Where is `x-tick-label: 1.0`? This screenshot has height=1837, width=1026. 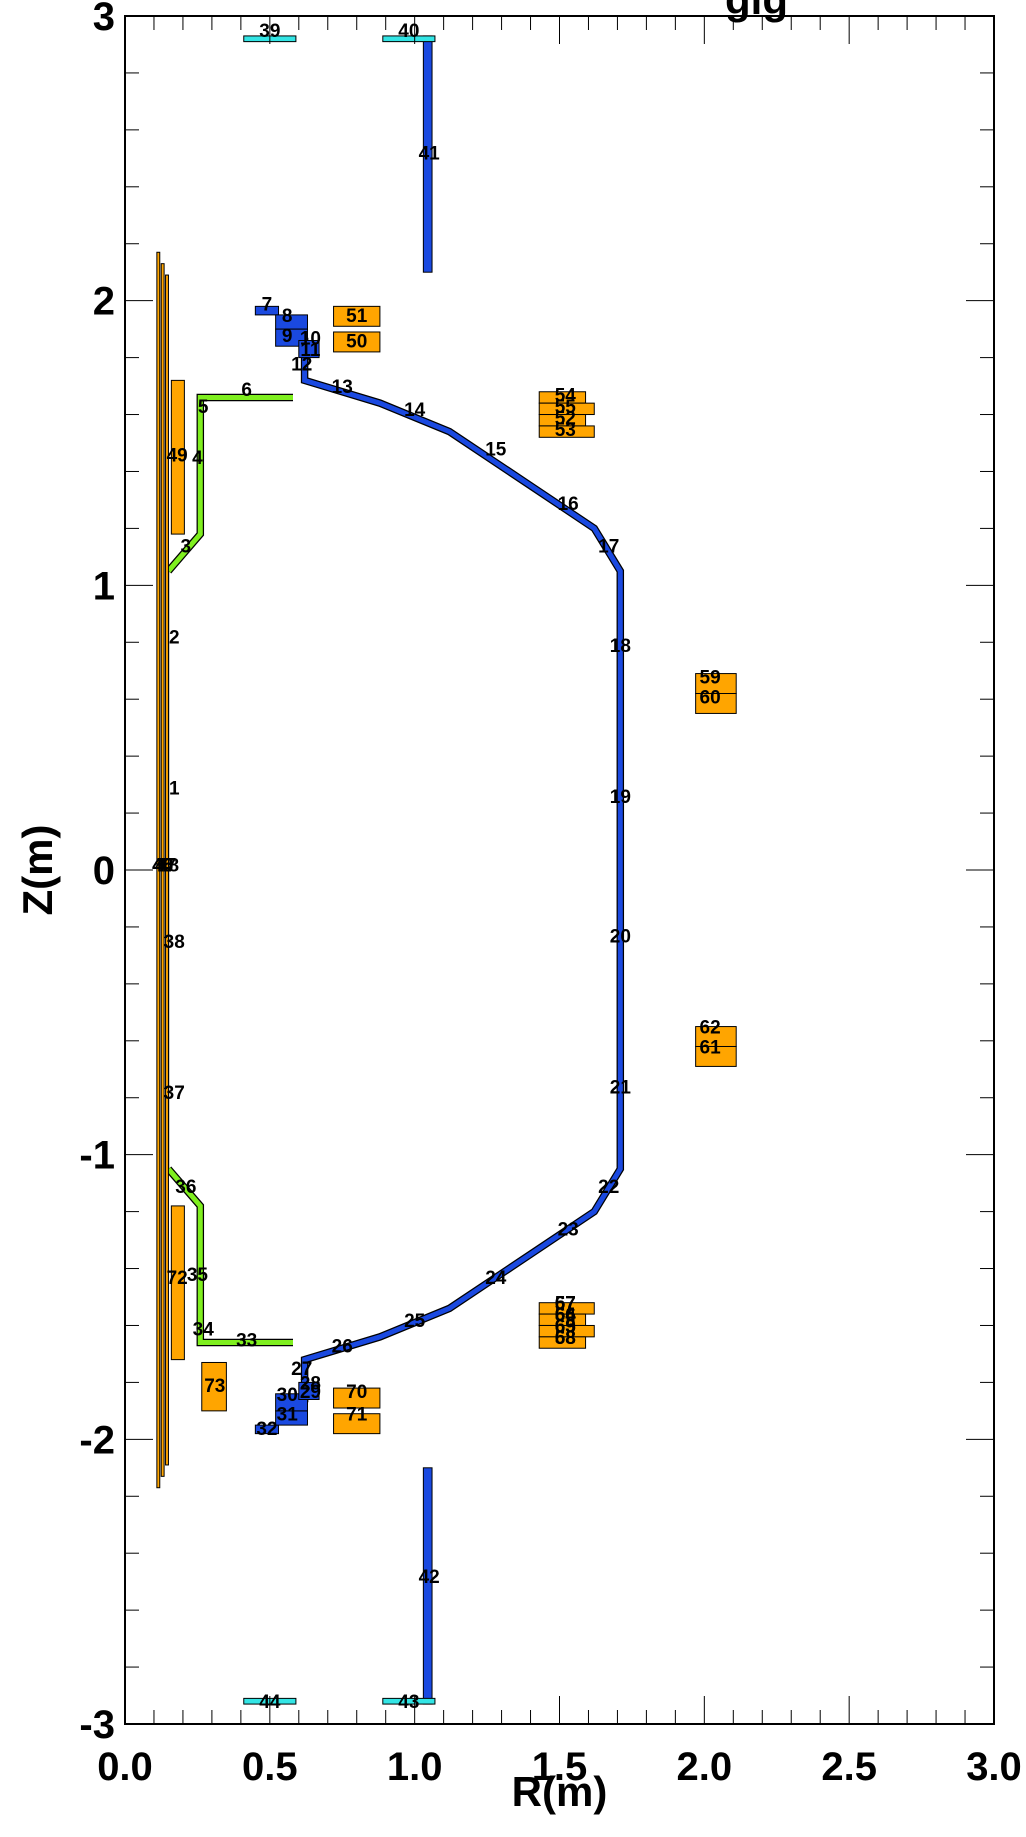
x-tick-label: 1.0 is located at coordinates (415, 1767).